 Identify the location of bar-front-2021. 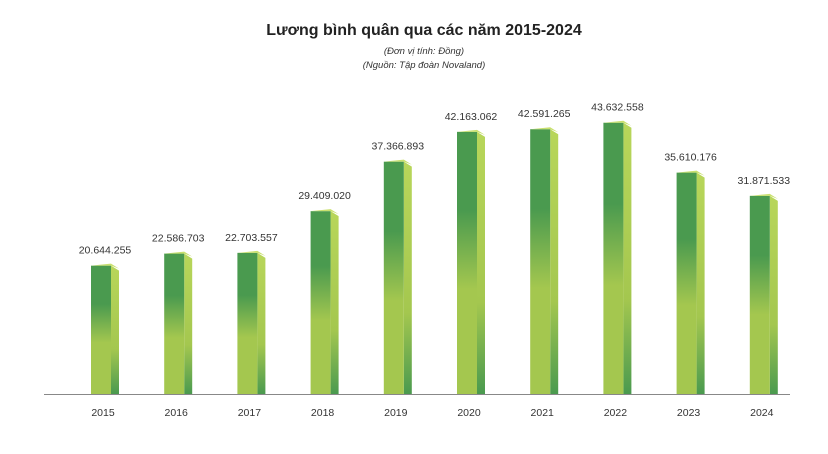
(540, 262).